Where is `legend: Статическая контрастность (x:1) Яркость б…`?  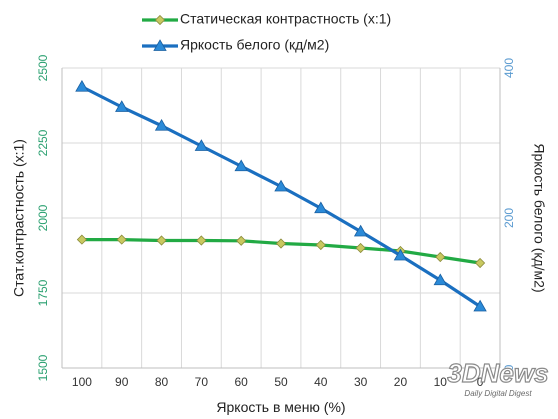 legend: Статическая контрастность (x:1) Яркость б… is located at coordinates (266, 32).